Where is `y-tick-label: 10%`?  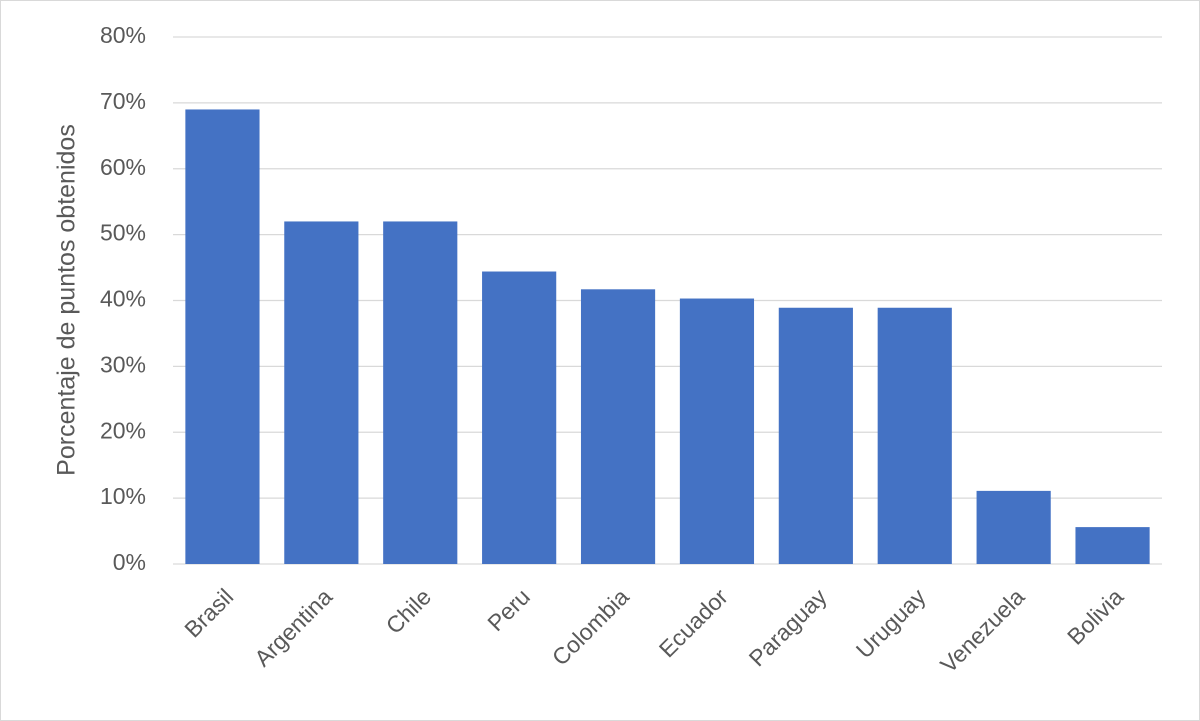
y-tick-label: 10% is located at coordinates (123, 496).